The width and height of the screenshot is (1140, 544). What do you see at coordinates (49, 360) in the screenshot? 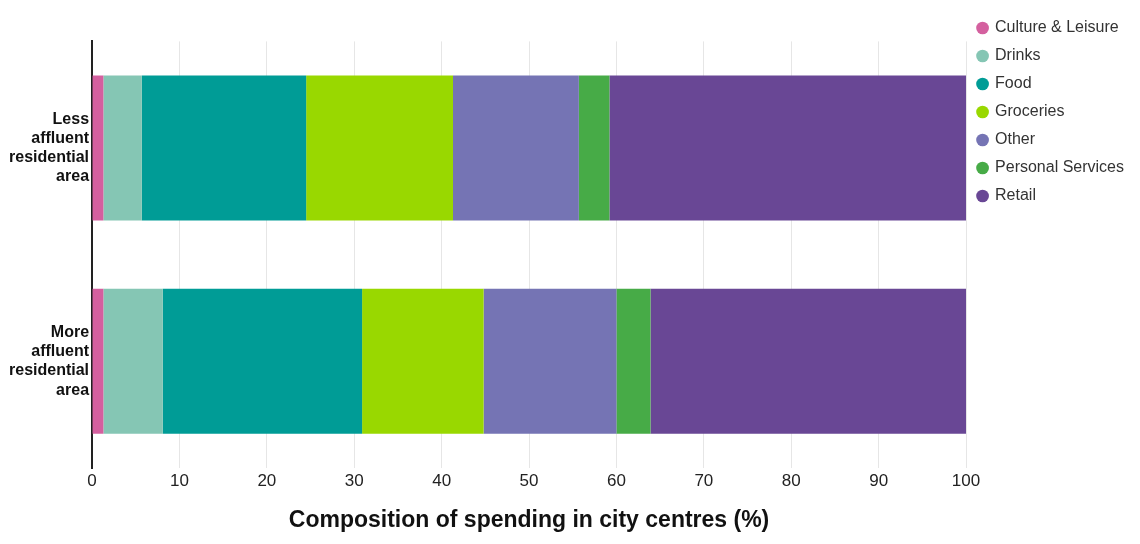
I see `y-tick-label: More affluent residential area` at bounding box center [49, 360].